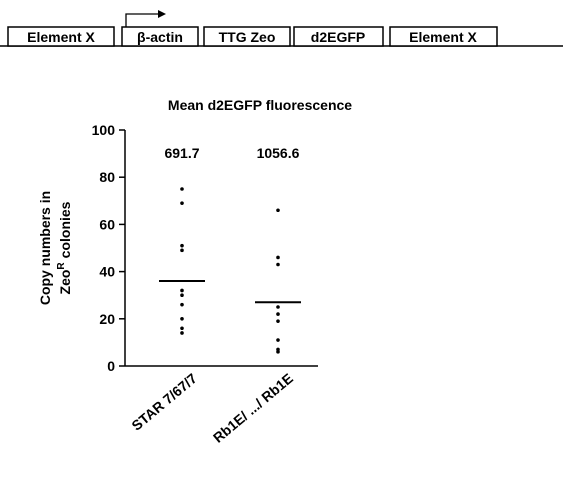 This screenshot has height=479, width=563. What do you see at coordinates (55, 248) in the screenshot?
I see `y-label: Copy numbers in ZeoRcolonies` at bounding box center [55, 248].